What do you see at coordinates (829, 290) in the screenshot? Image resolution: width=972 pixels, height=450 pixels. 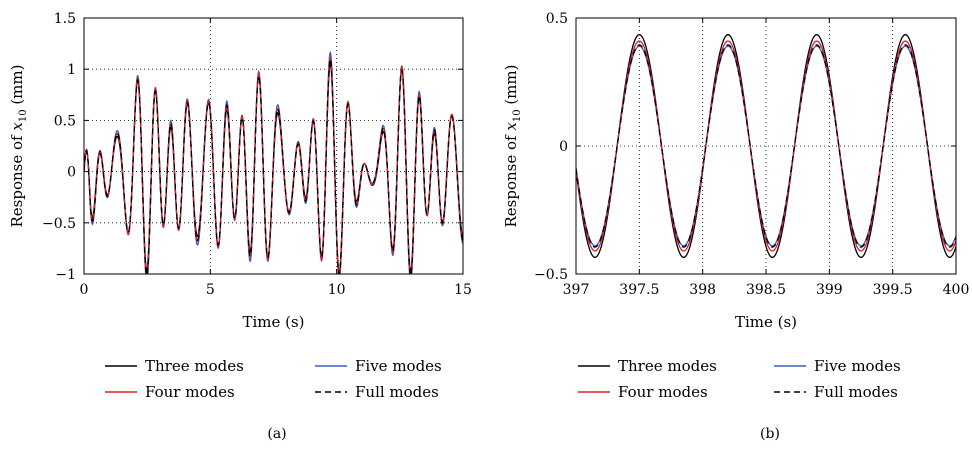 I see `x-tick-label: 399` at bounding box center [829, 290].